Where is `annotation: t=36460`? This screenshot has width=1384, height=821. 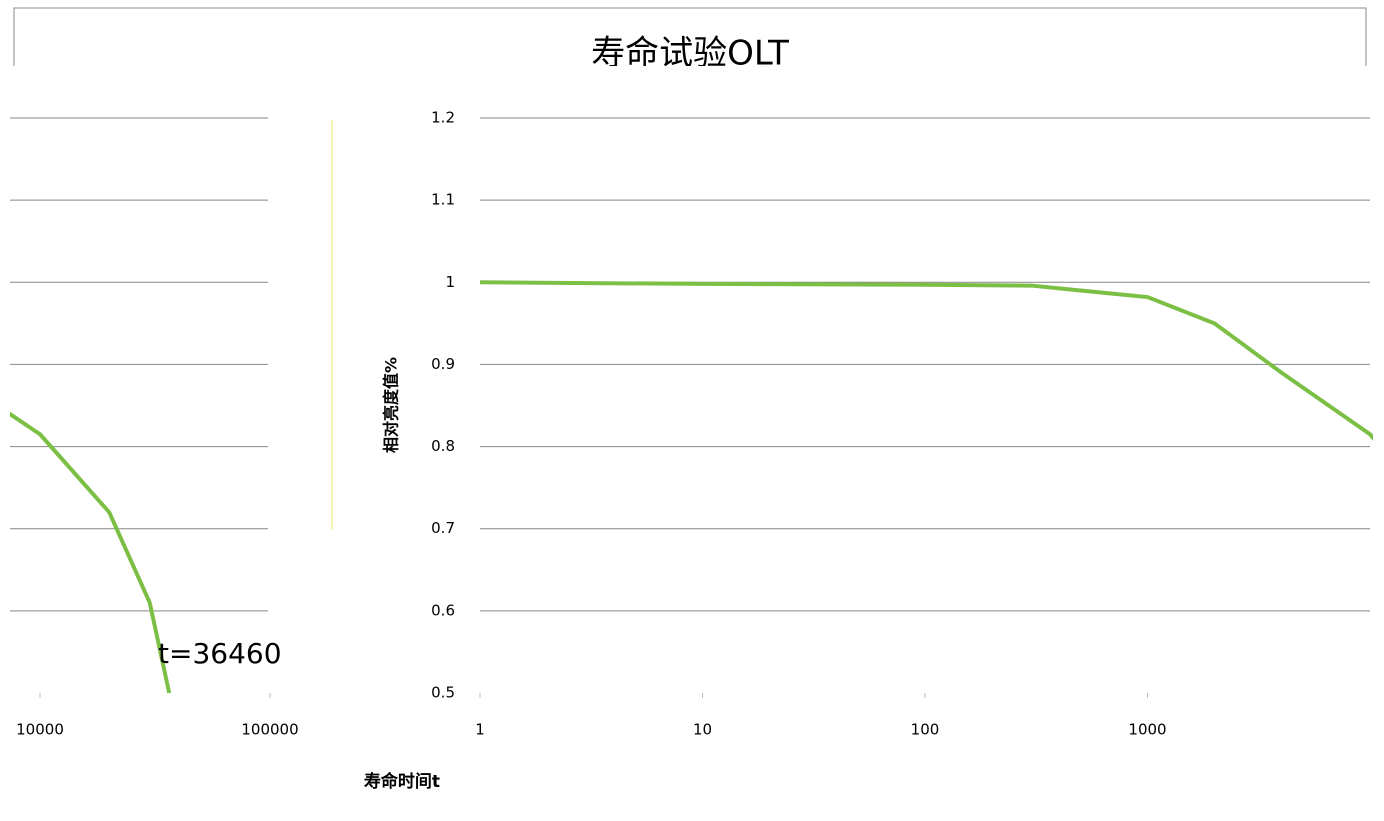
annotation: t=36460 is located at coordinates (220, 653).